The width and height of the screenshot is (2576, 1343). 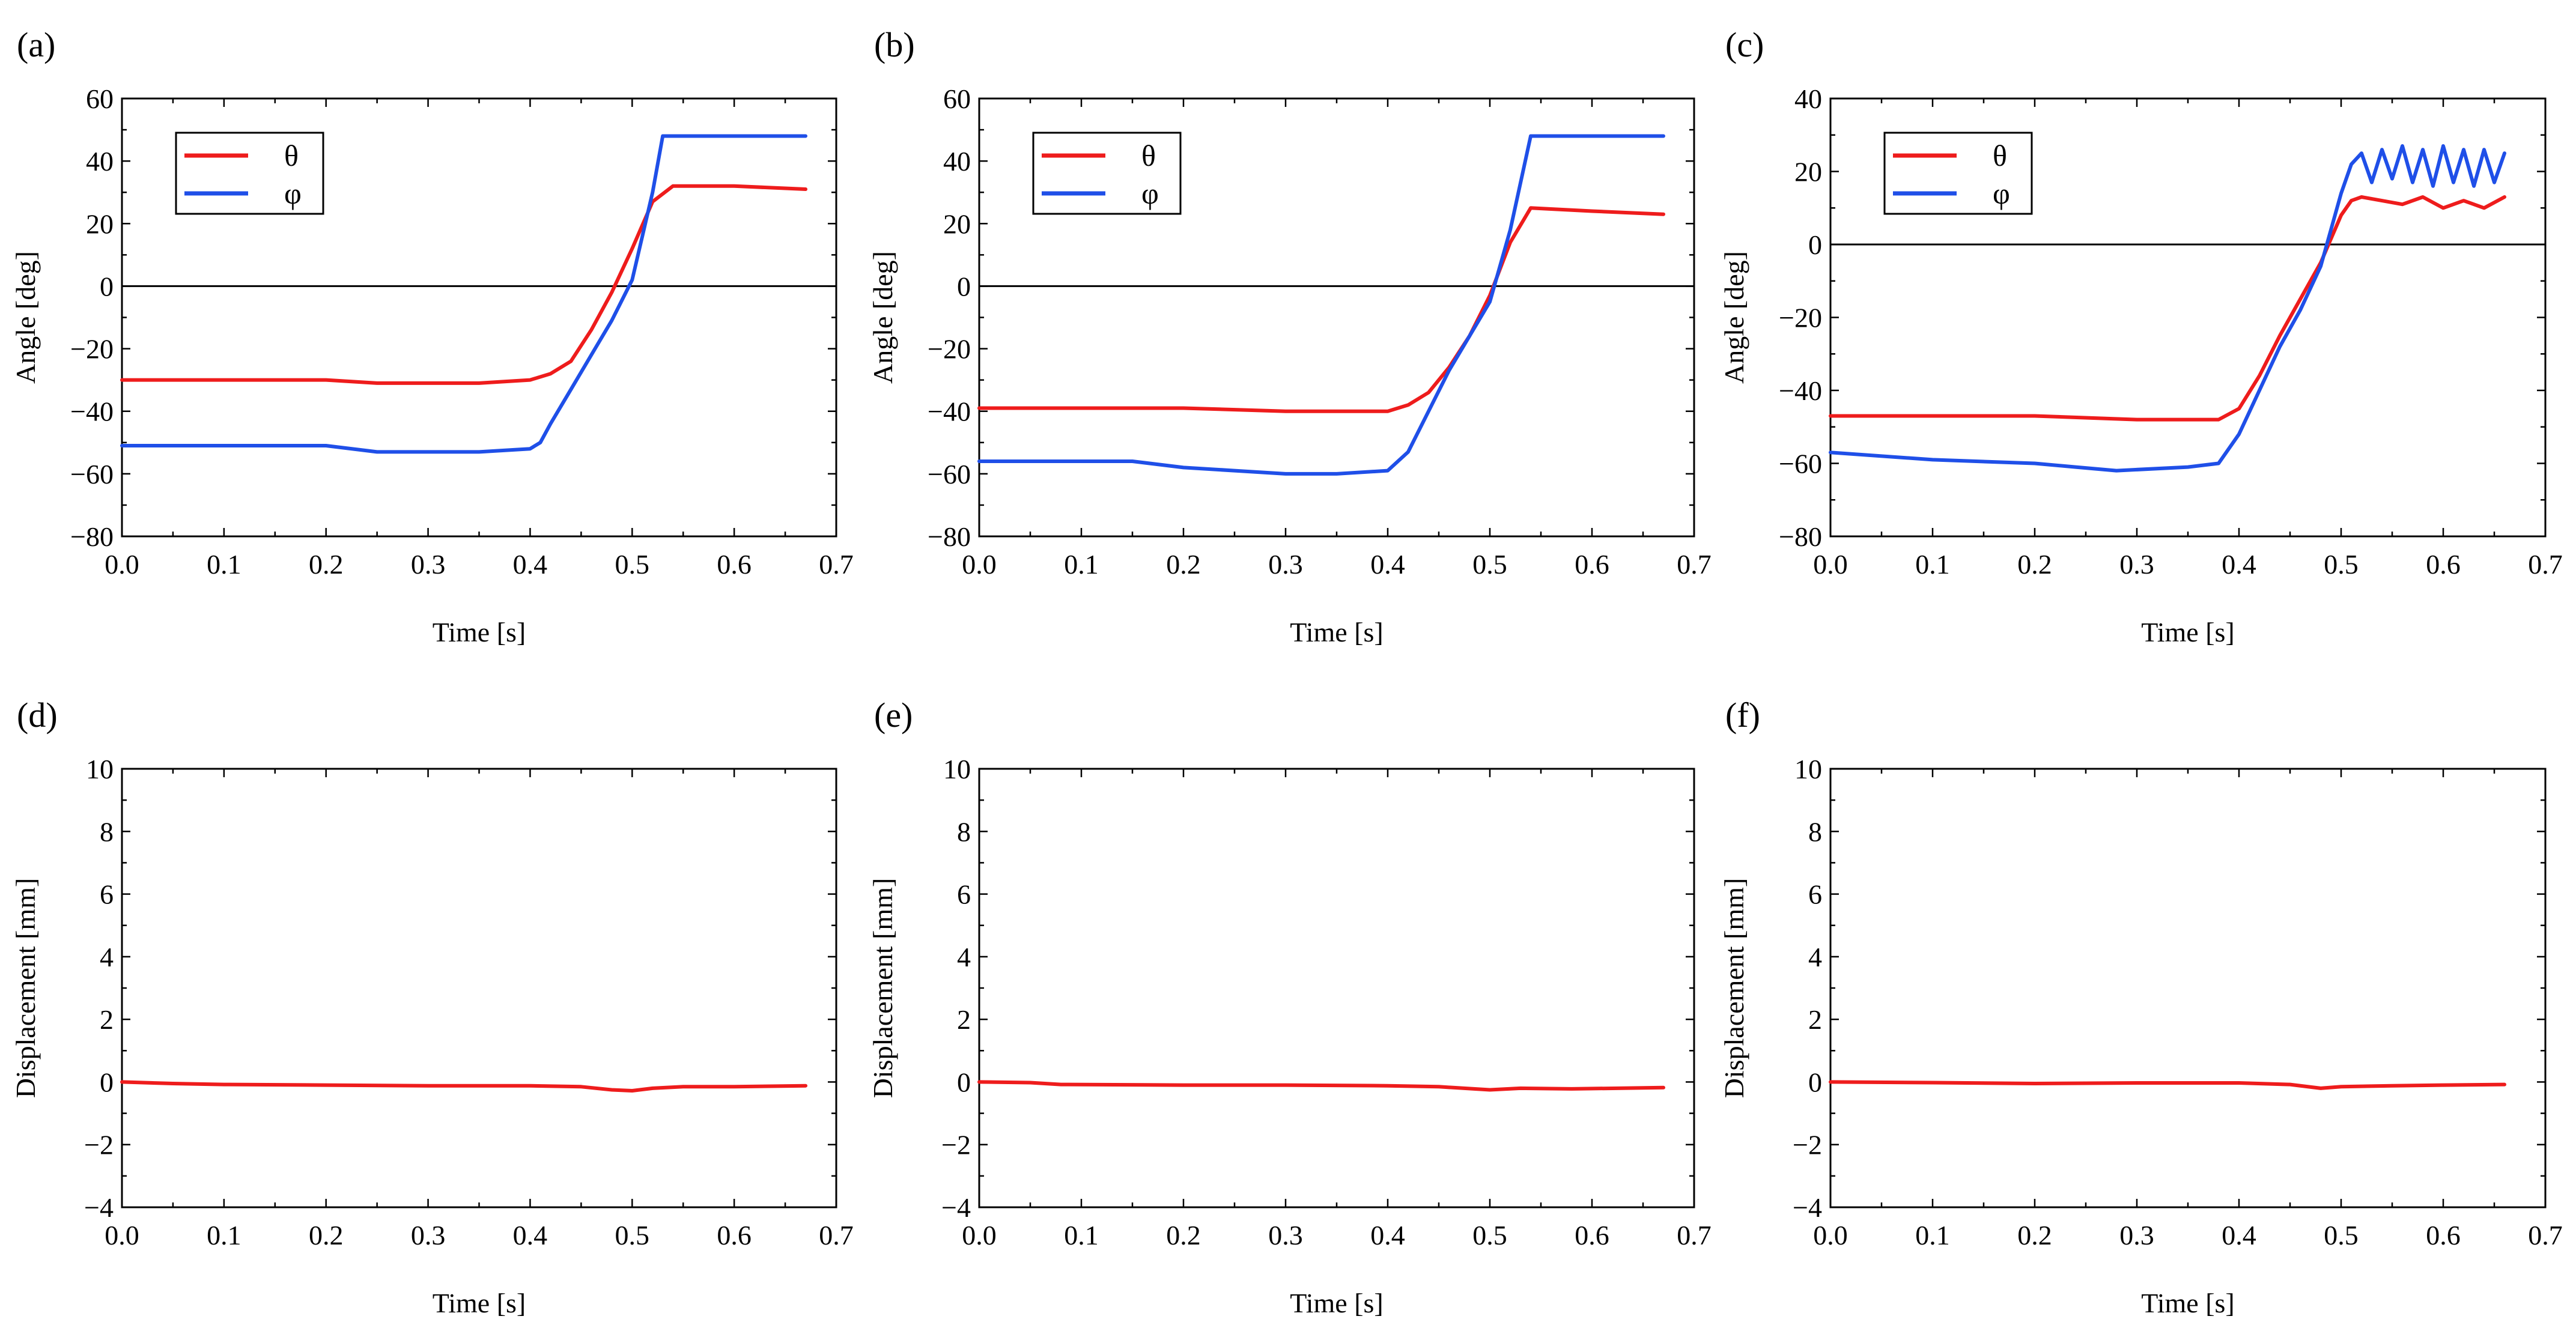 I want to click on y-tick-label: 60, so click(x=957, y=98).